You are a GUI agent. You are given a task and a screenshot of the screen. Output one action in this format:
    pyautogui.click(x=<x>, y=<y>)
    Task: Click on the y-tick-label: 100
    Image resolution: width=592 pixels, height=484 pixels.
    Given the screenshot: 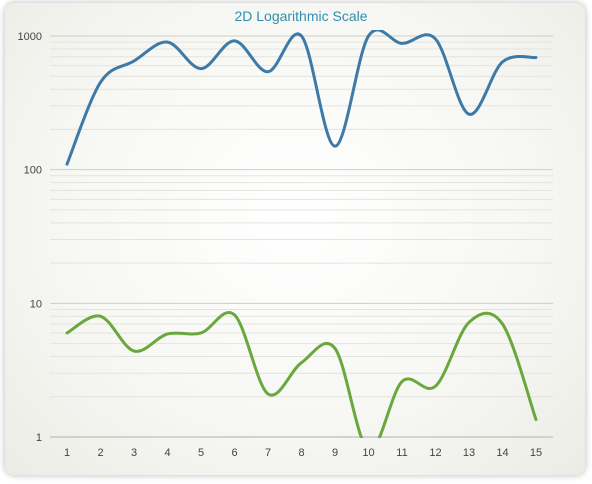 What is the action you would take?
    pyautogui.click(x=33, y=171)
    